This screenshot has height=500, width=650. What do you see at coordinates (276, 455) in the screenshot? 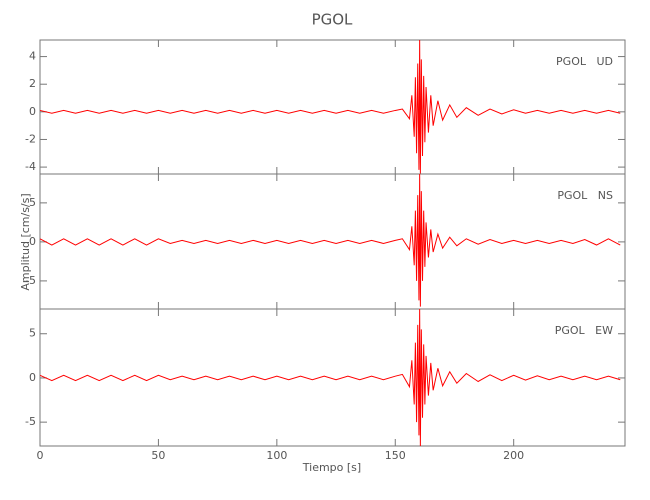
I see `x-tick-label: 100` at bounding box center [276, 455].